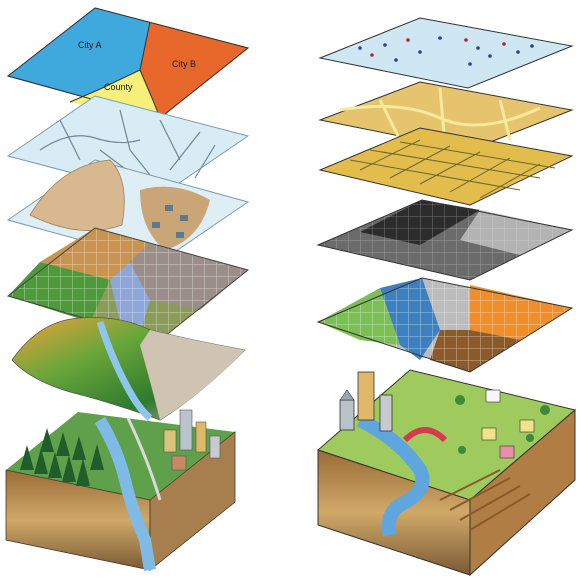 The height and width of the screenshot is (580, 578). What do you see at coordinates (128, 284) in the screenshot?
I see `land-use-grid-layer` at bounding box center [128, 284].